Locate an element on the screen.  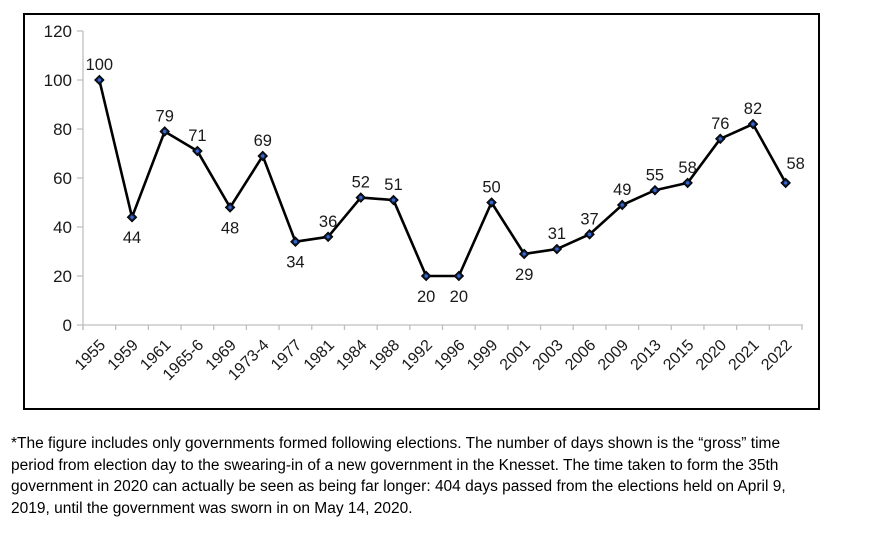
y-tick-label: 0 is located at coordinates (67, 325).